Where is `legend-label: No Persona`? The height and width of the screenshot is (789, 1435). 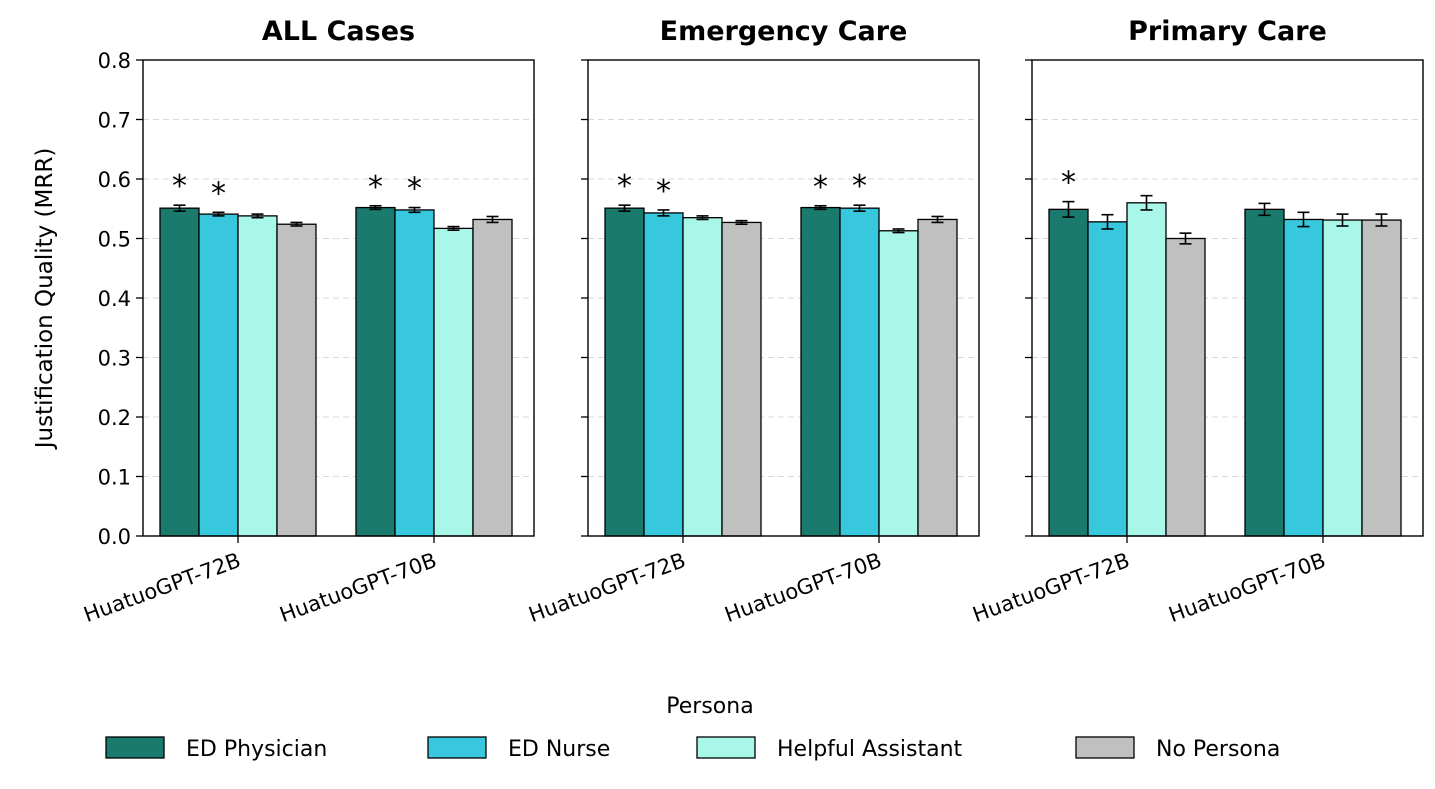
legend-label: No Persona is located at coordinates (1218, 749).